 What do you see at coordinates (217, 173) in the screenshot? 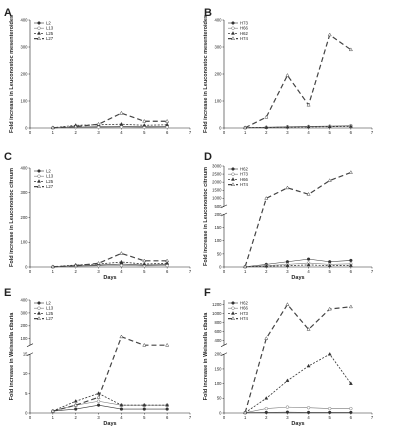
I see `panel-d-y-tick-label: 2500` at bounding box center [217, 173].